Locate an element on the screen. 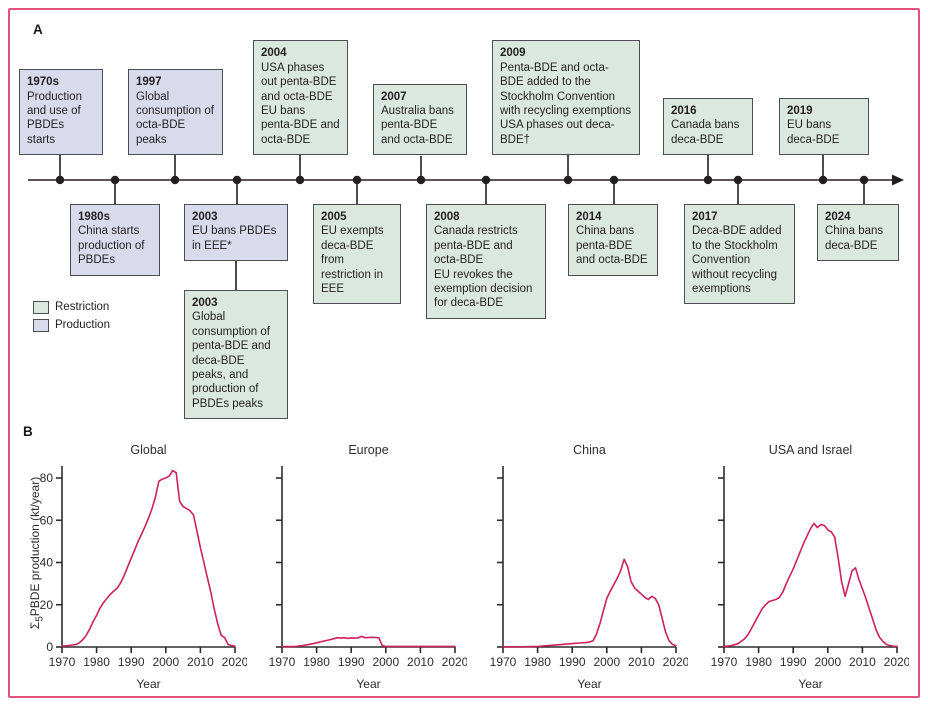 The width and height of the screenshot is (928, 706). event-year: 1997 is located at coordinates (149, 82).